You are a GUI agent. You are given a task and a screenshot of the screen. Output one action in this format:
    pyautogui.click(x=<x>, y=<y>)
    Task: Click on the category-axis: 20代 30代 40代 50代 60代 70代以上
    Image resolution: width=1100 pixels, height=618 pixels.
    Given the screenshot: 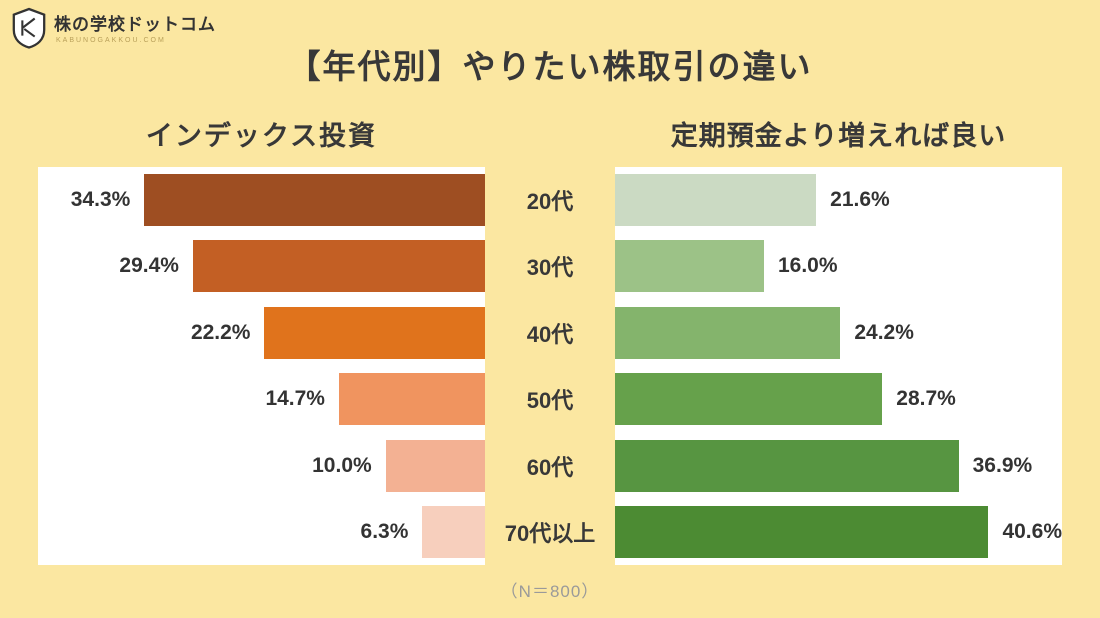 What is the action you would take?
    pyautogui.click(x=550, y=366)
    